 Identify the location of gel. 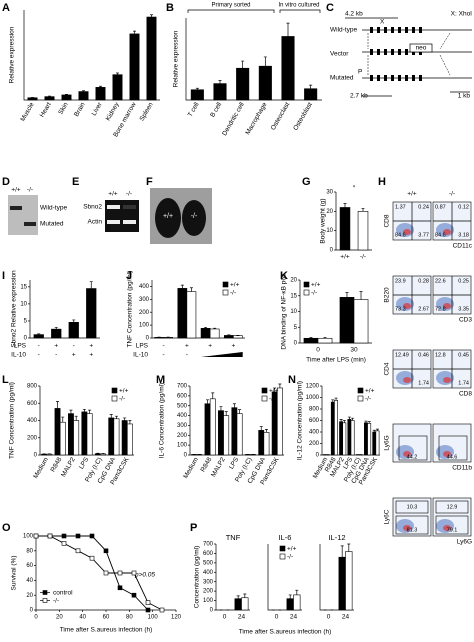
(23, 215).